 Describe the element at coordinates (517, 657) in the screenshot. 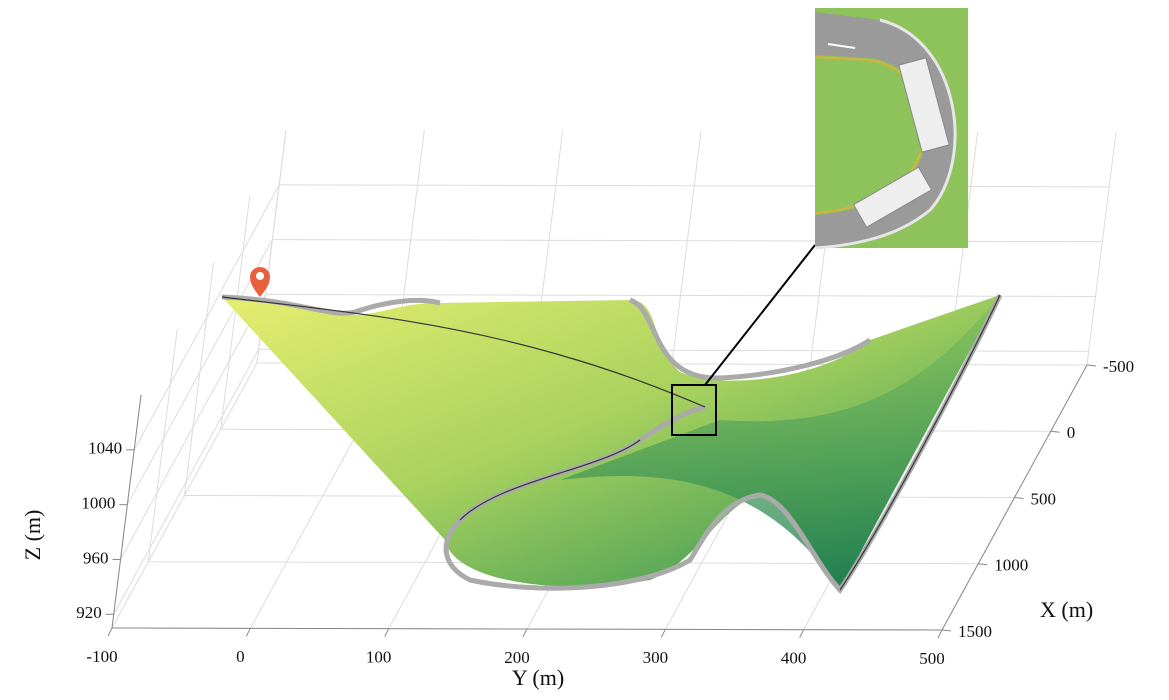

I see `y-tick-label: 200` at that location.